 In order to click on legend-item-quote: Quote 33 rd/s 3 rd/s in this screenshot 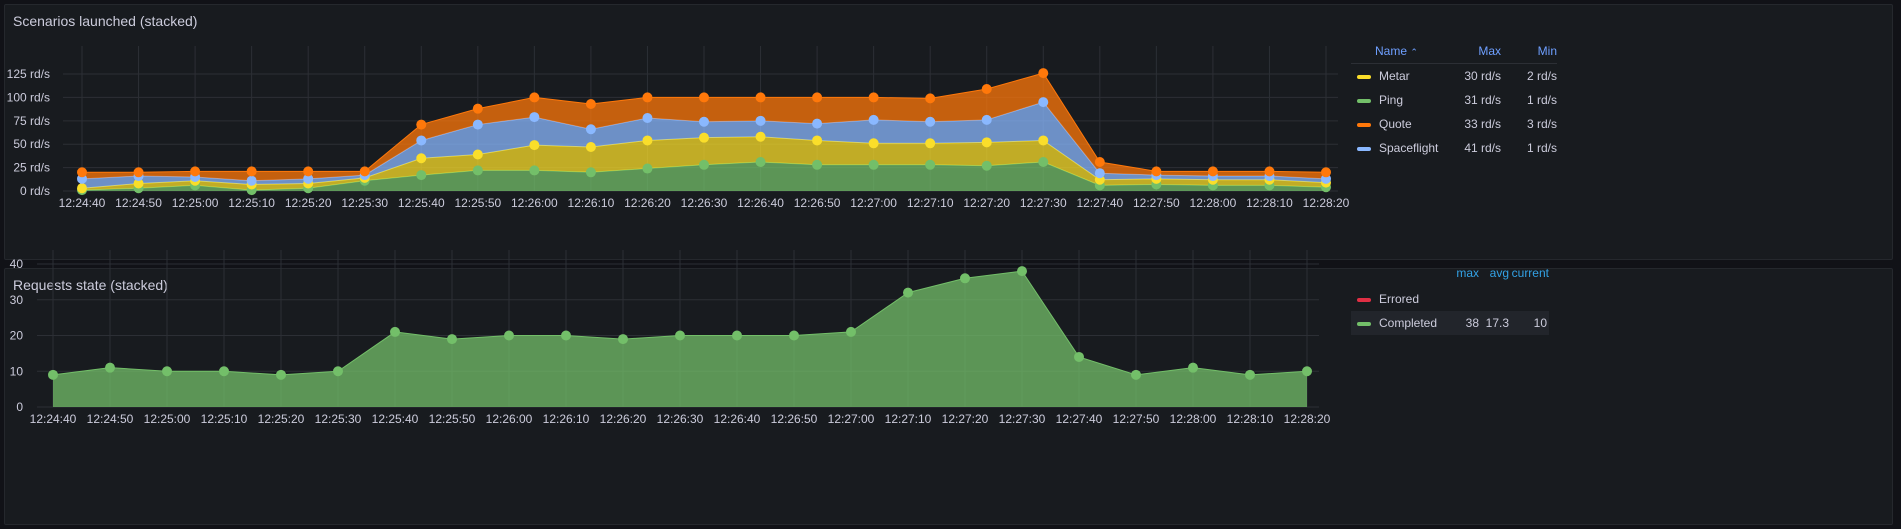, I will do `click(1454, 124)`.